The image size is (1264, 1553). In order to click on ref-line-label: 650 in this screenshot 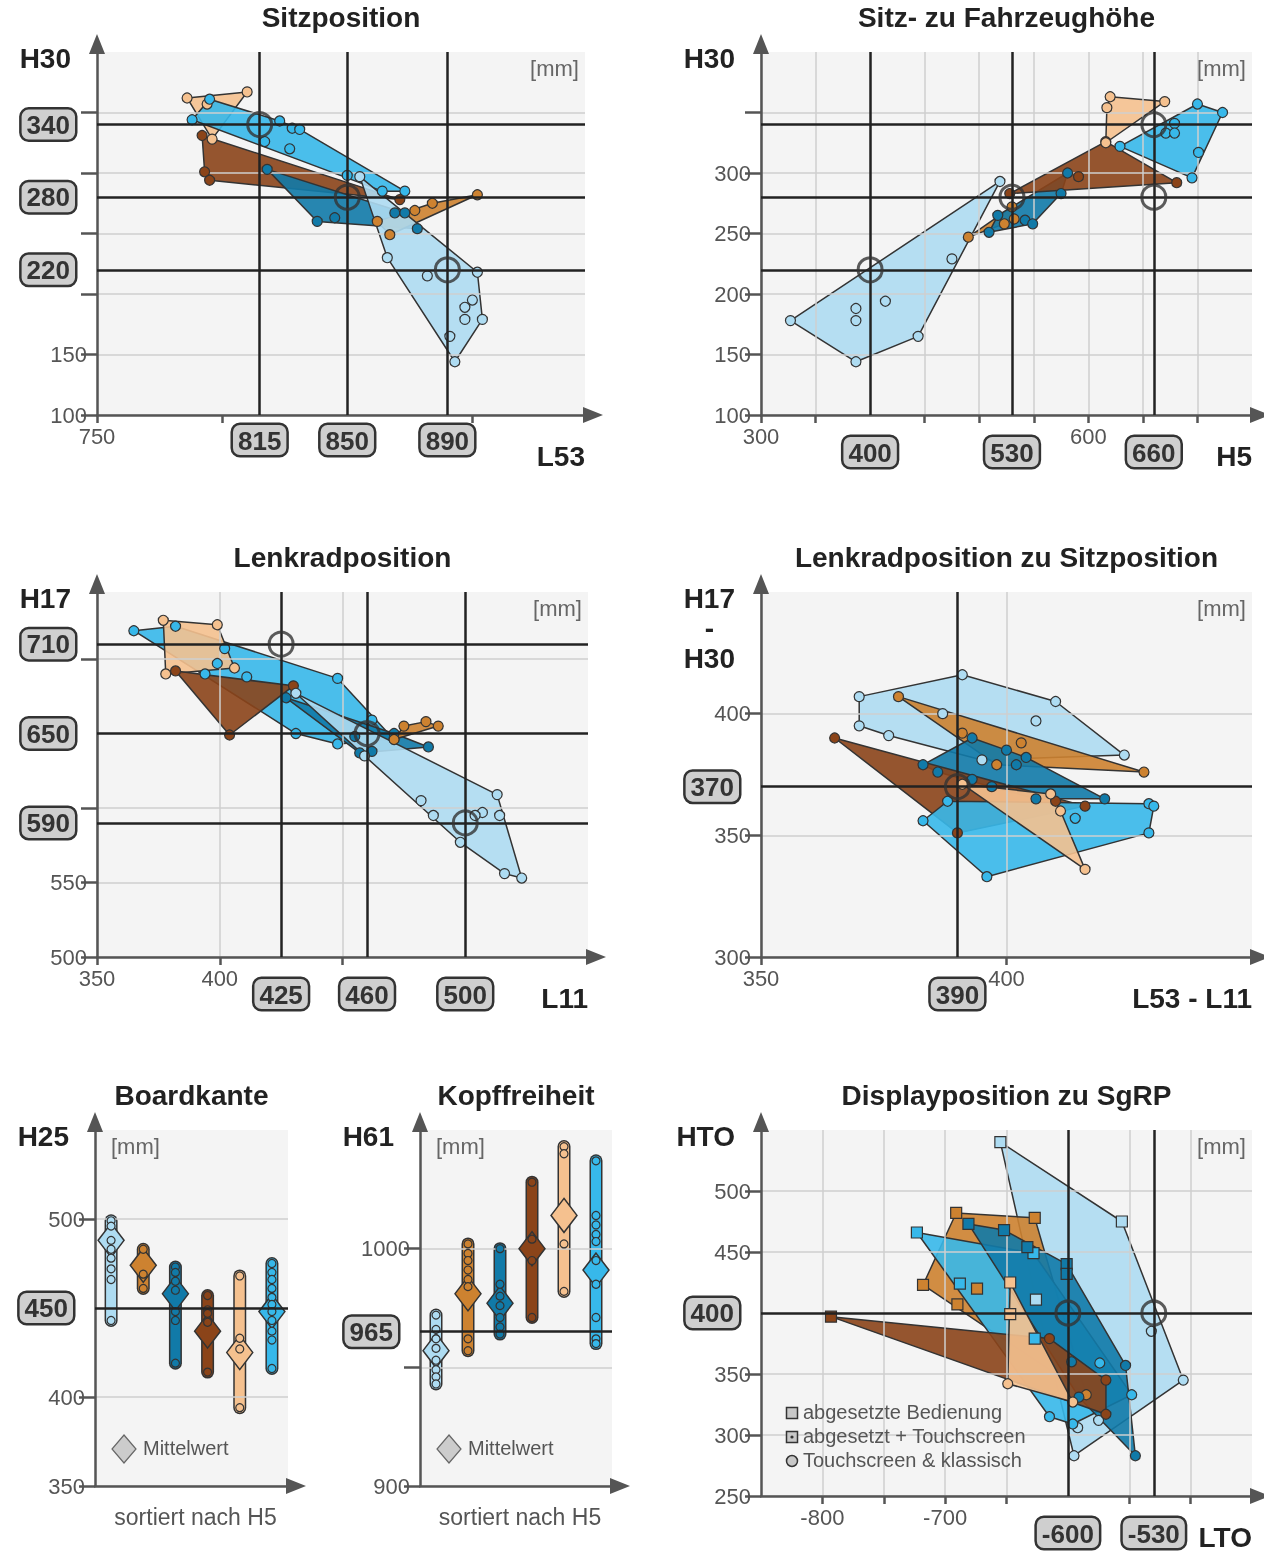, I will do `click(48, 733)`.